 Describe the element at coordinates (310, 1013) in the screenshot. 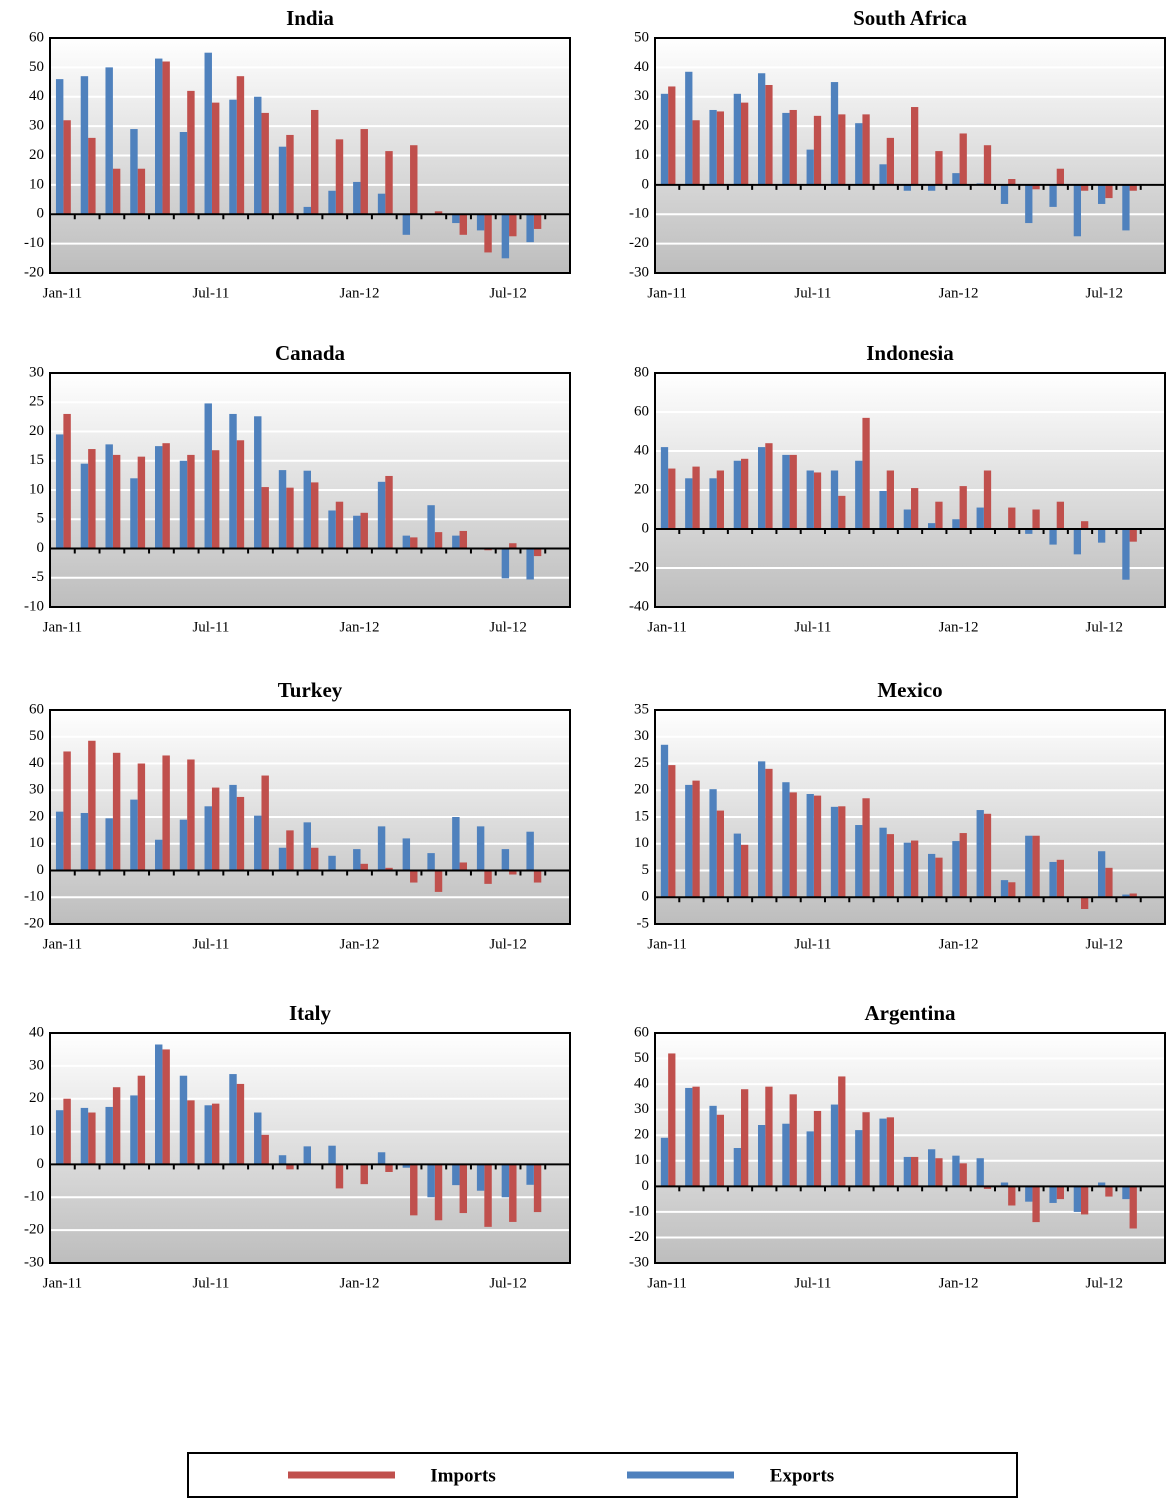

I see `chart-title: Italy` at that location.